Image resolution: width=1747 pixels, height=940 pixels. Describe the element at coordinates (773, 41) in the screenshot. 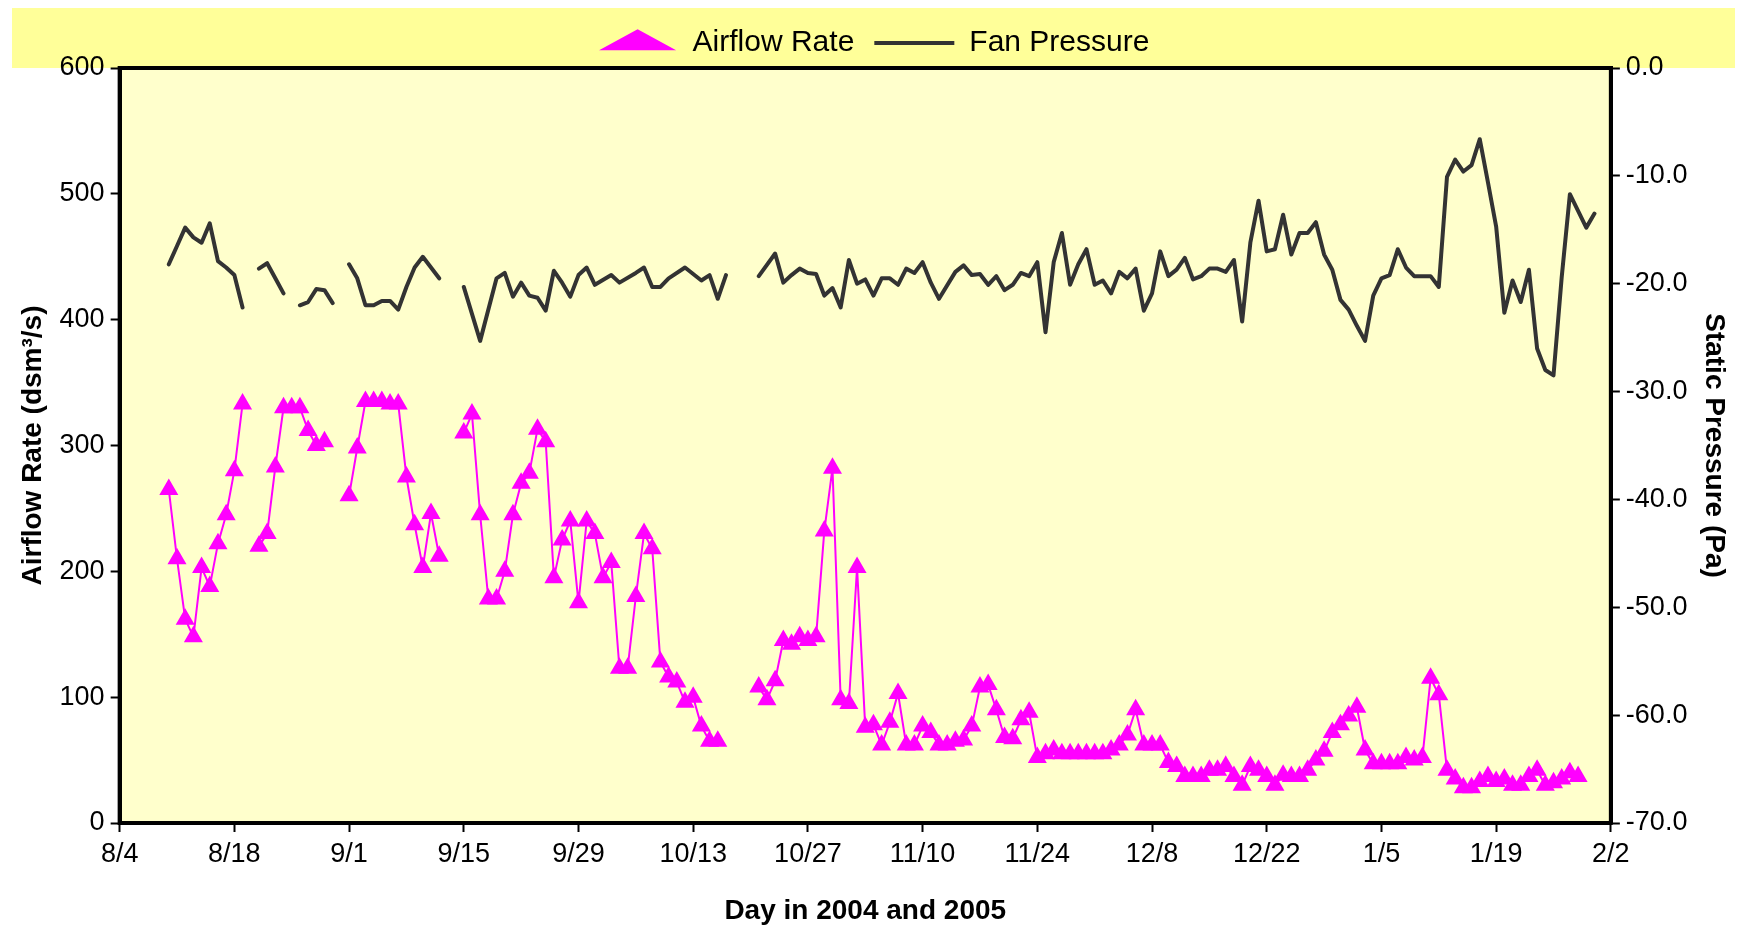

I see `legend-label: Airflow Rate` at that location.